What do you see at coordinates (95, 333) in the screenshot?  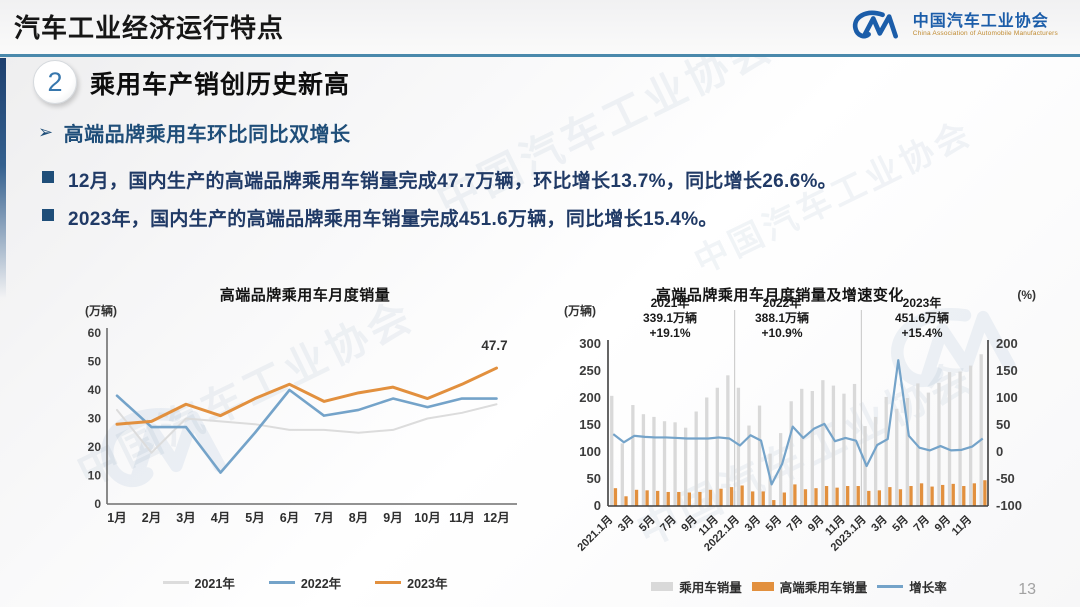 I see `svg-text: 60` at bounding box center [95, 333].